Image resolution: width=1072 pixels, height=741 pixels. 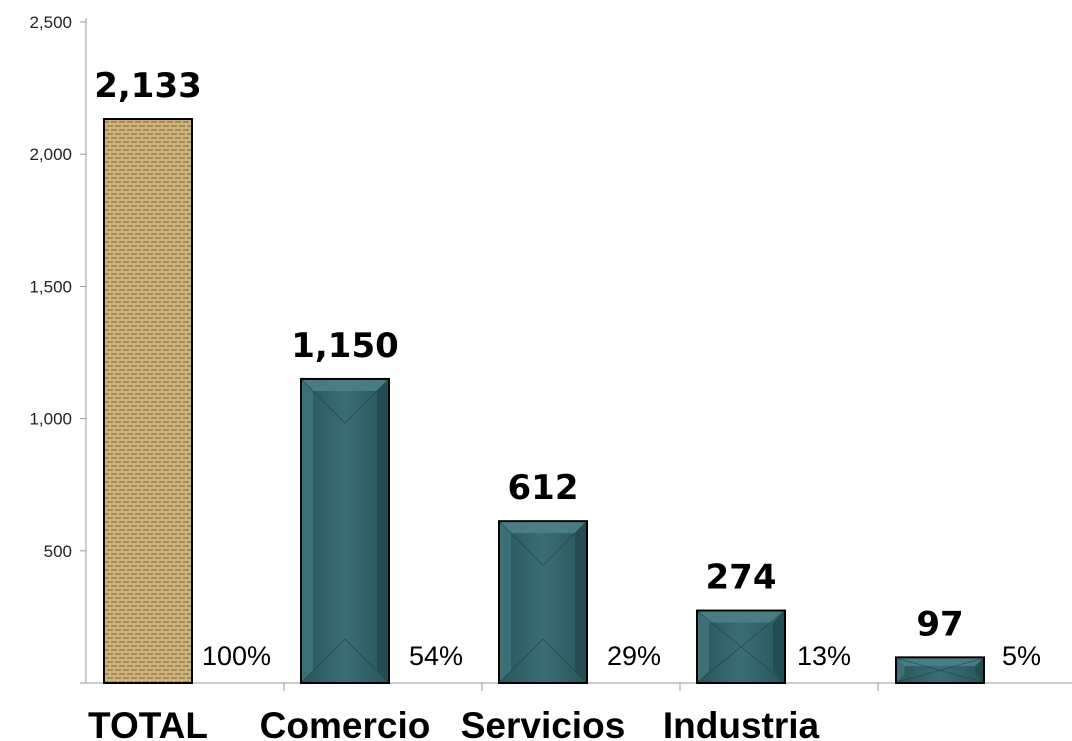 I want to click on bar-group-unlabeled, so click(x=940, y=670).